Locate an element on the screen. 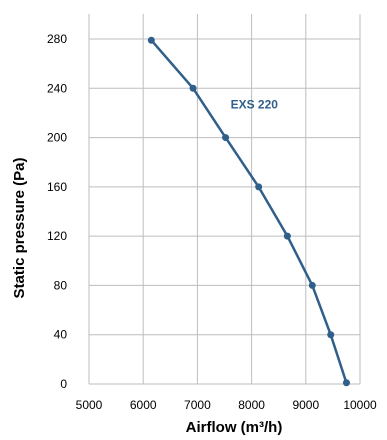 Image resolution: width=387 pixels, height=440 pixels. y-tick-label: 240 is located at coordinates (57, 88).